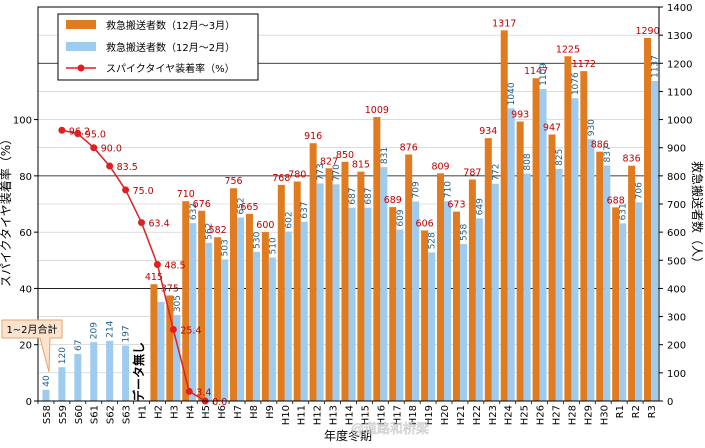  Describe the element at coordinates (488, 131) in the screenshot. I see `bar-label-dec-mar: 934` at that location.